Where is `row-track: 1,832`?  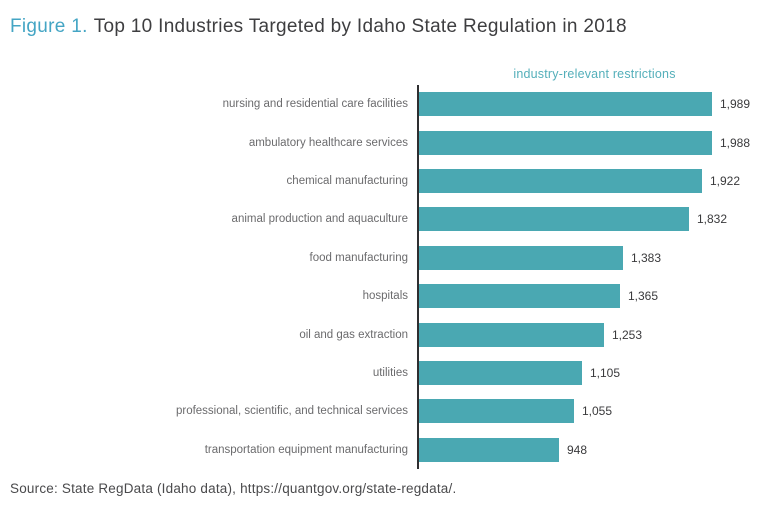
row-track: 1,832 is located at coordinates (592, 219).